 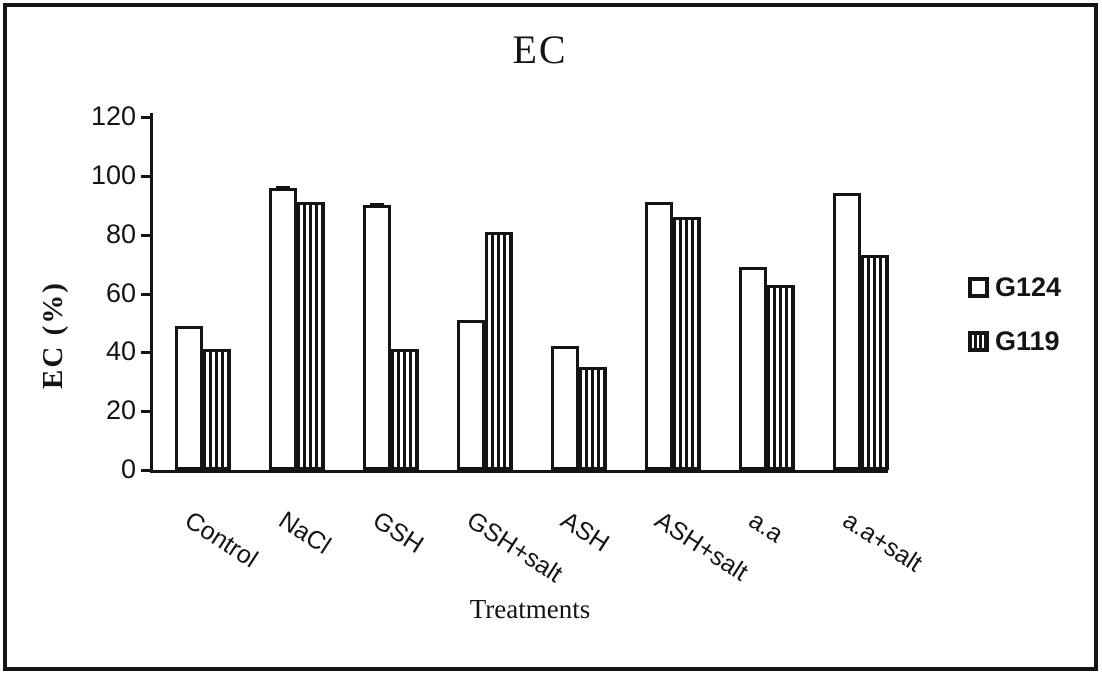 I want to click on bar-G124-NaCl, so click(x=283, y=329).